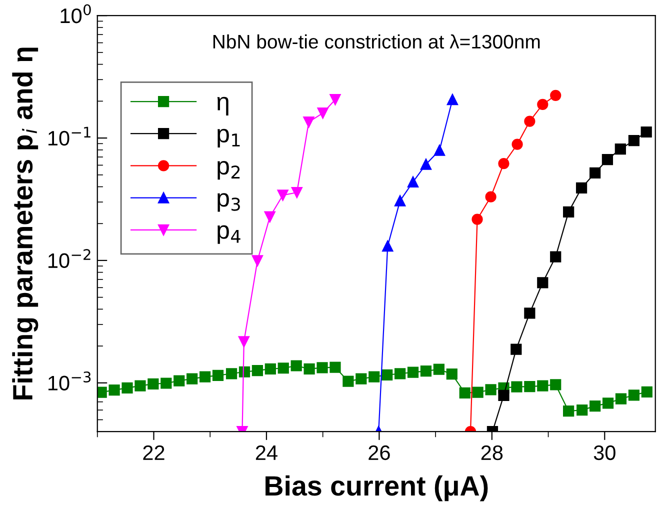 The image size is (658, 520). Describe the element at coordinates (229, 170) in the screenshot. I see `legend-label: p$_{2}$` at that location.